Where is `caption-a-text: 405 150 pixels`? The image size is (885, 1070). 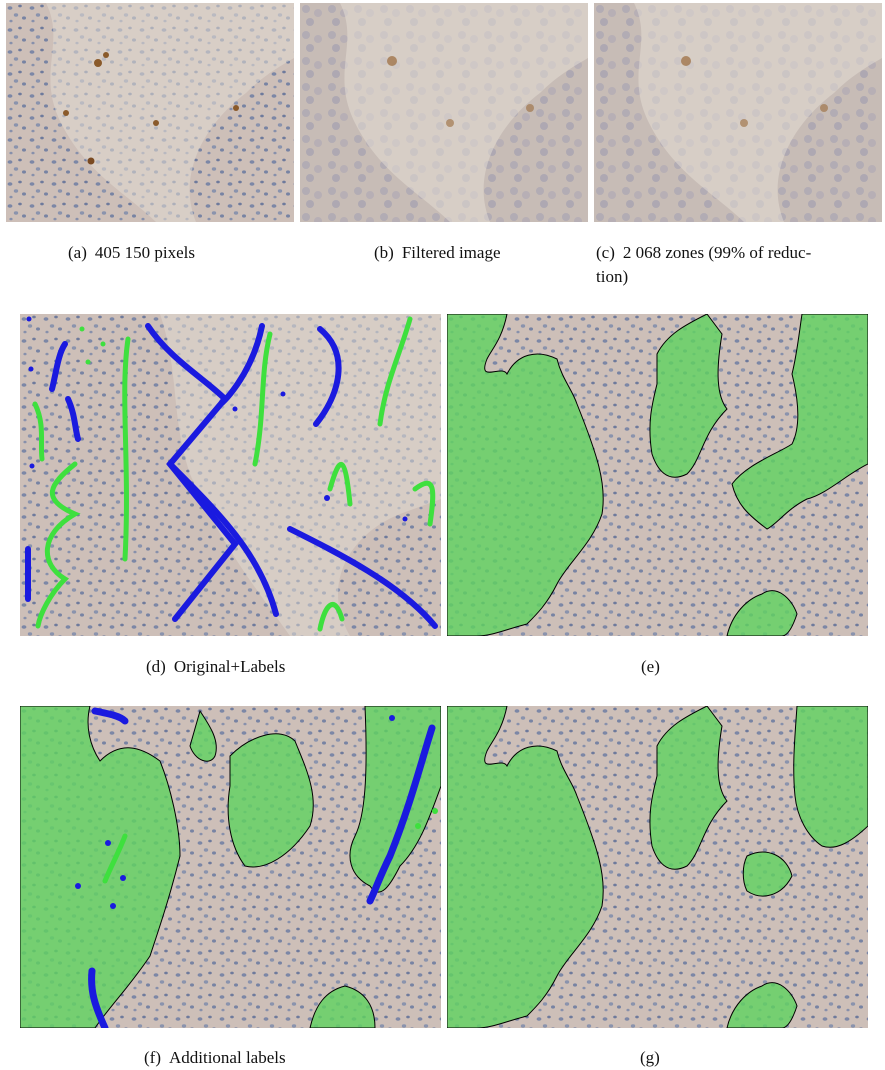 caption-a-text: 405 150 pixels is located at coordinates (144, 252).